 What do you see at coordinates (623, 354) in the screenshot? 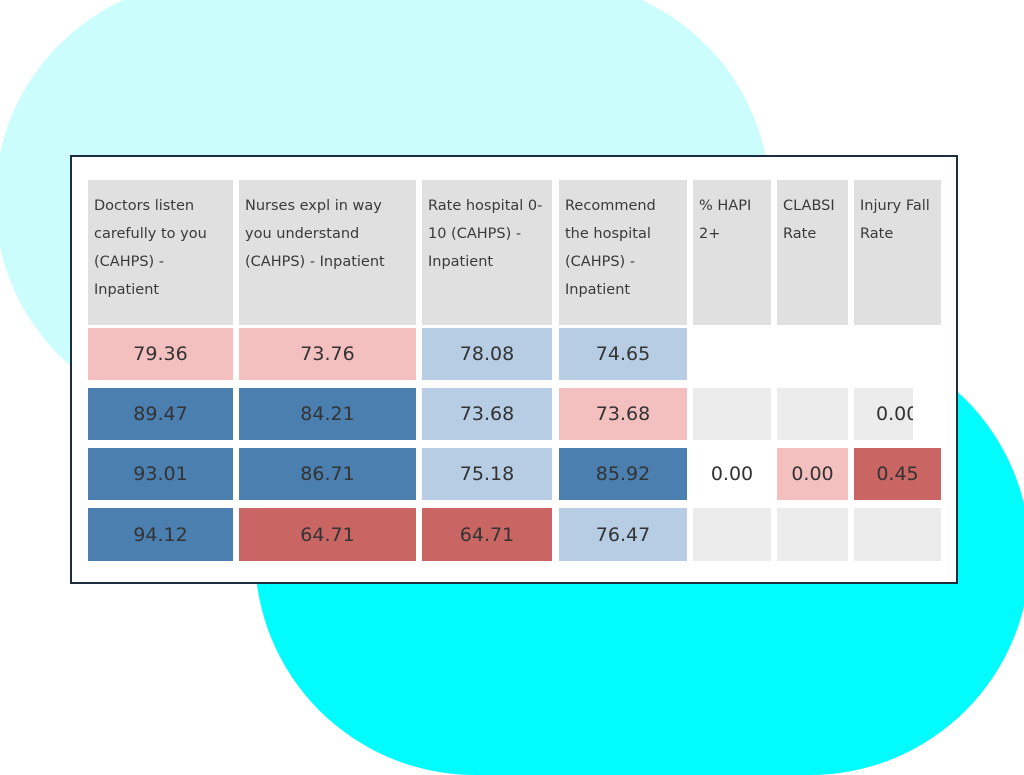
I see `table-cell: 74.65` at bounding box center [623, 354].